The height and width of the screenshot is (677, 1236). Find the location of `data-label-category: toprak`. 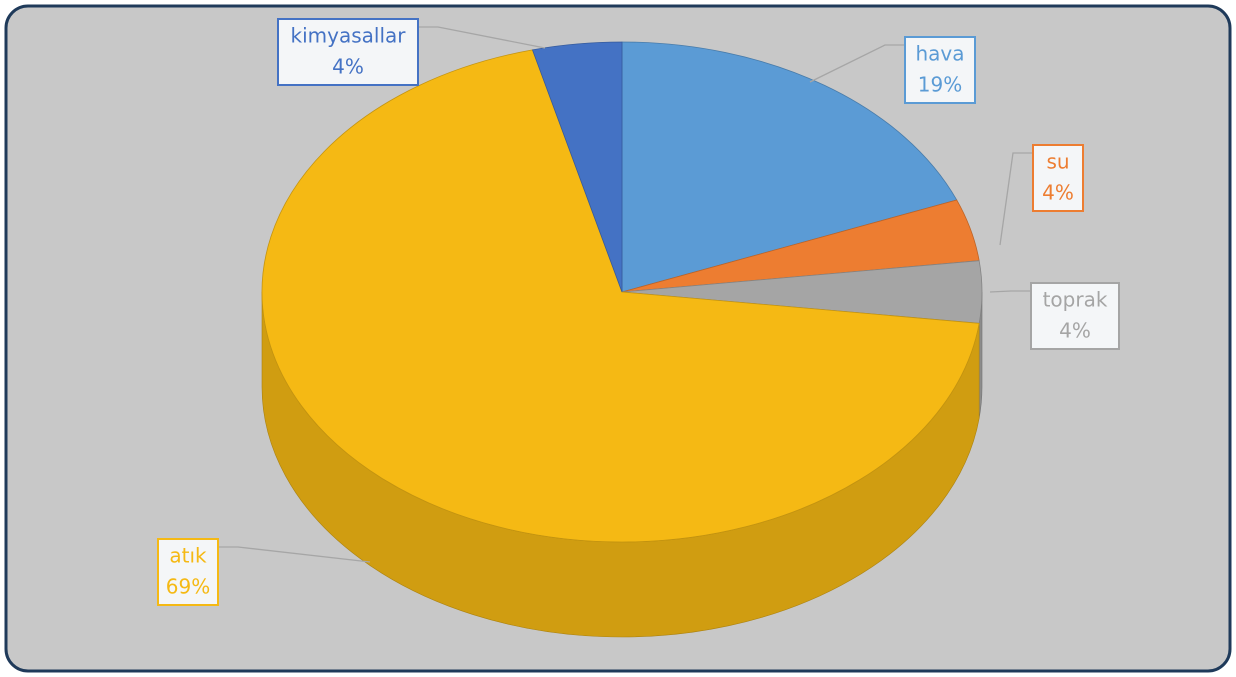

data-label-category: toprak is located at coordinates (1075, 300).